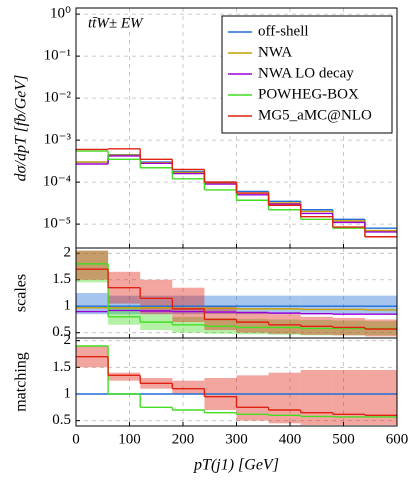 Image resolution: width=416 pixels, height=480 pixels. Describe the element at coordinates (129, 439) in the screenshot. I see `x-tick-label: 100` at that location.